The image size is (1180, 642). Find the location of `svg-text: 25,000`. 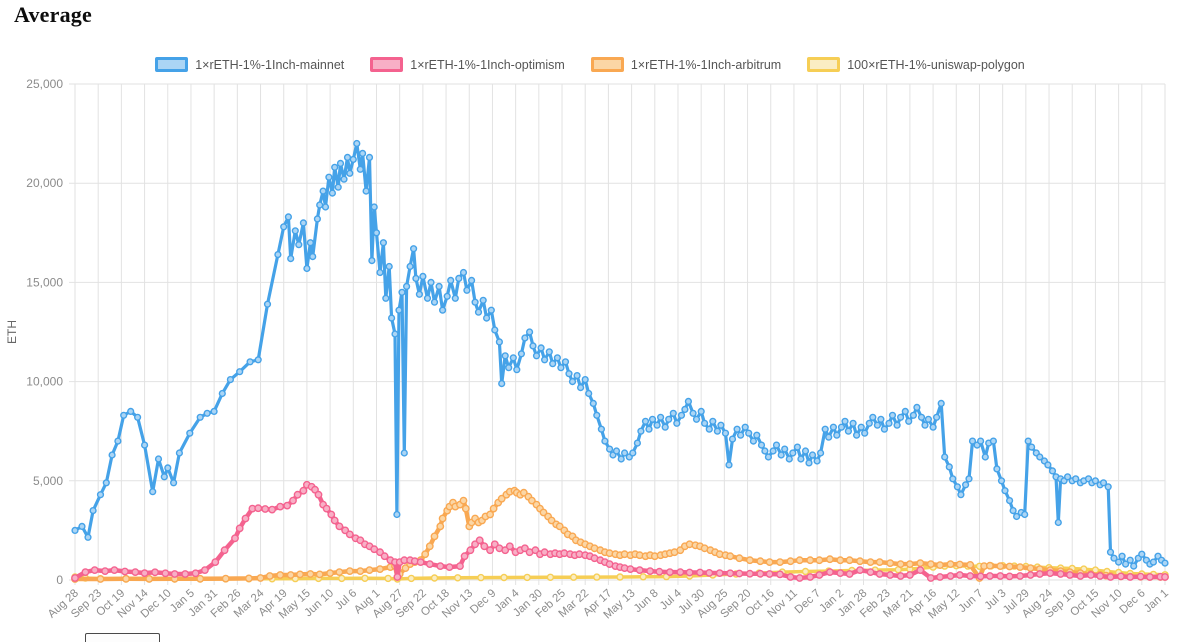

svg-text: 25,000 is located at coordinates (44, 84).